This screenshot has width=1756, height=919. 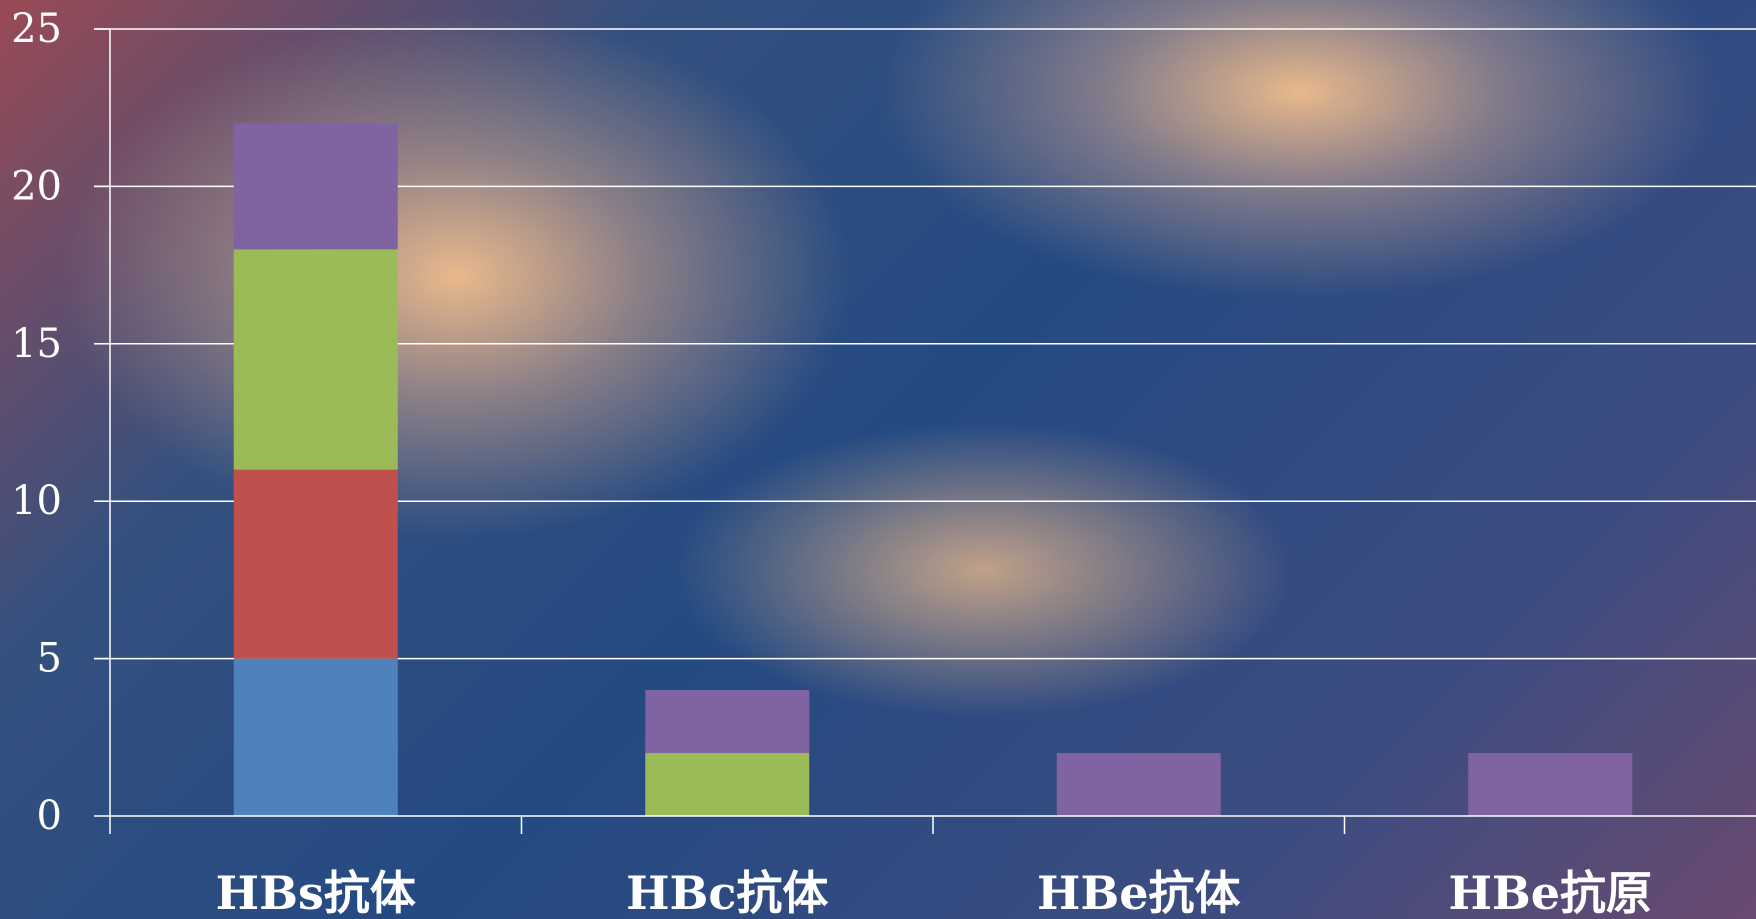 What do you see at coordinates (36, 344) in the screenshot?
I see `y-tick-label: 15` at bounding box center [36, 344].